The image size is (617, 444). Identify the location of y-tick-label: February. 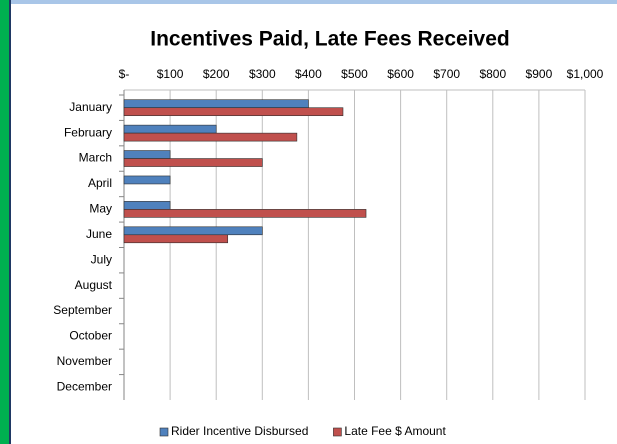
(88, 132).